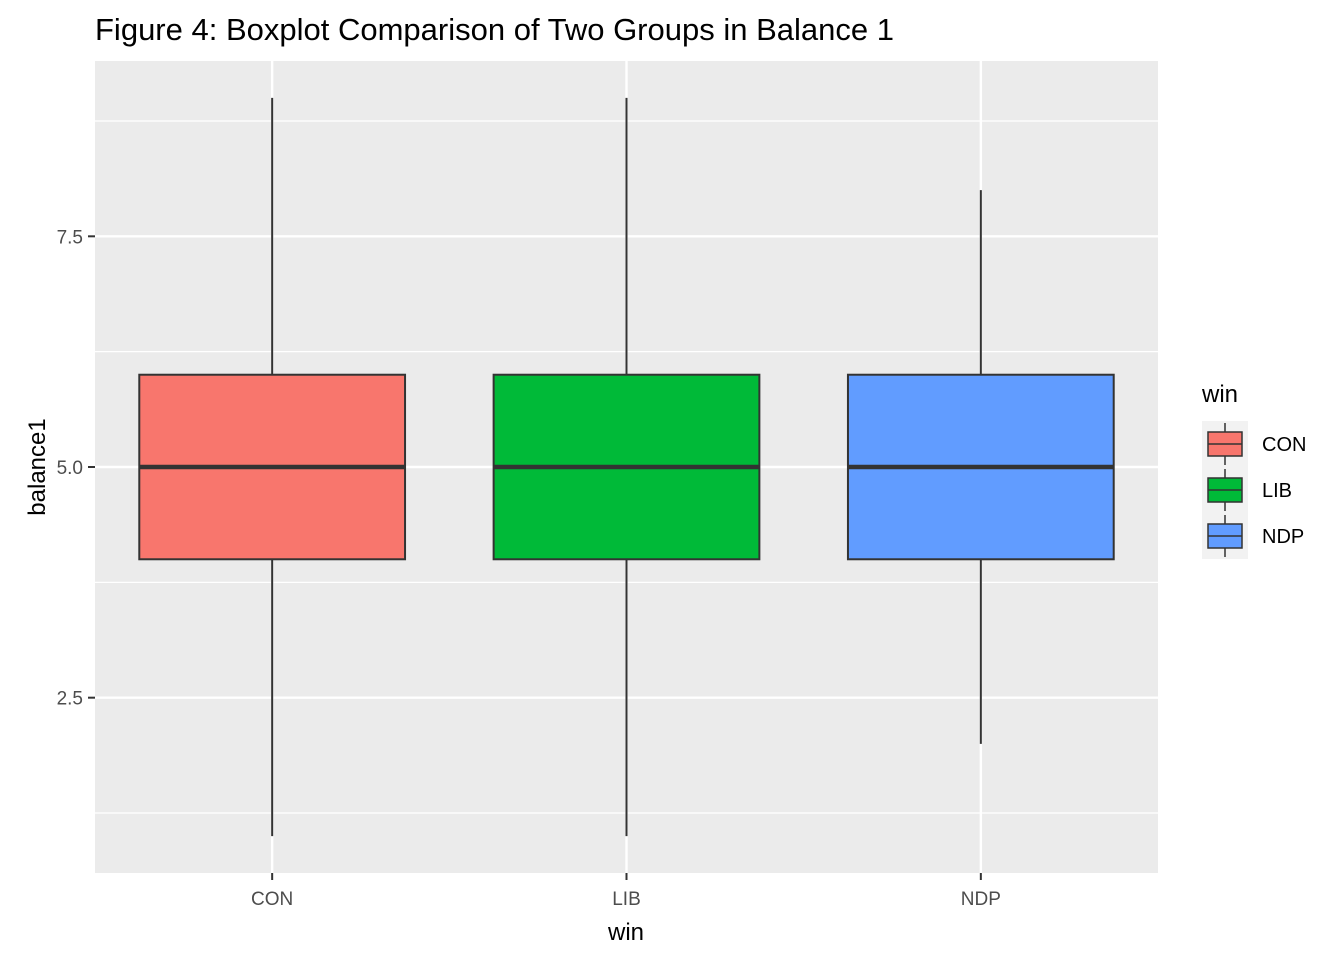  Describe the element at coordinates (980, 467) in the screenshot. I see `box-ndp` at that location.